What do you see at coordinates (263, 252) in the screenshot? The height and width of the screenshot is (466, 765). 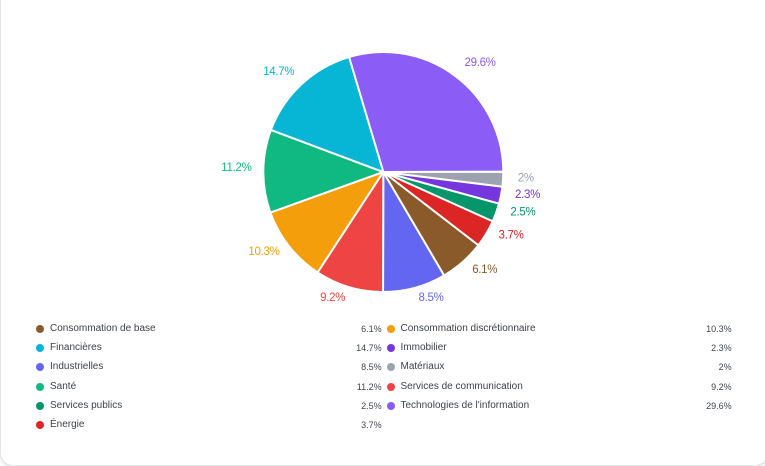 I see `svg-text: 10.3%` at bounding box center [263, 252].